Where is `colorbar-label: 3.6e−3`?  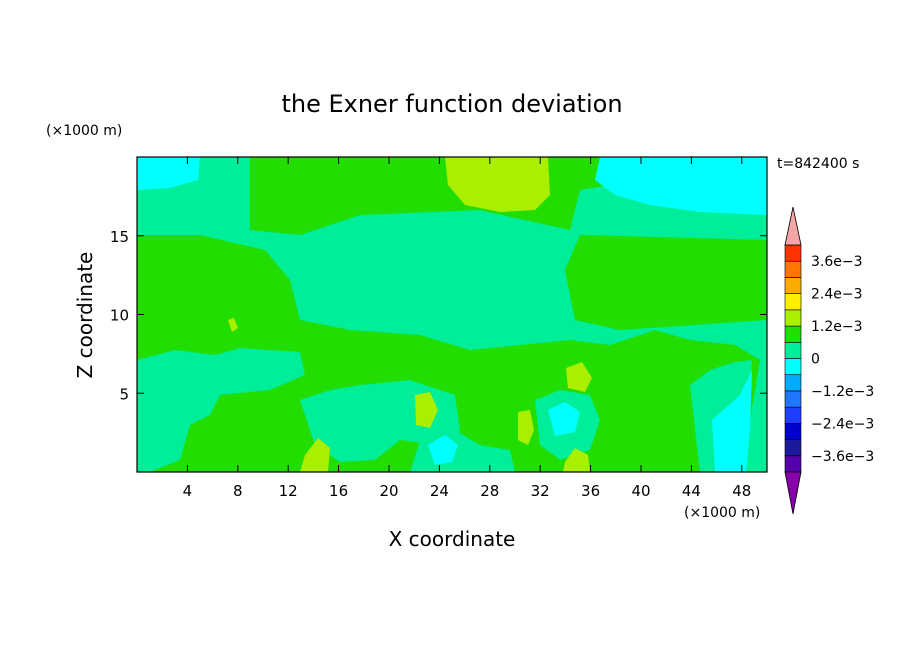
colorbar-label: 3.6e−3 is located at coordinates (837, 262).